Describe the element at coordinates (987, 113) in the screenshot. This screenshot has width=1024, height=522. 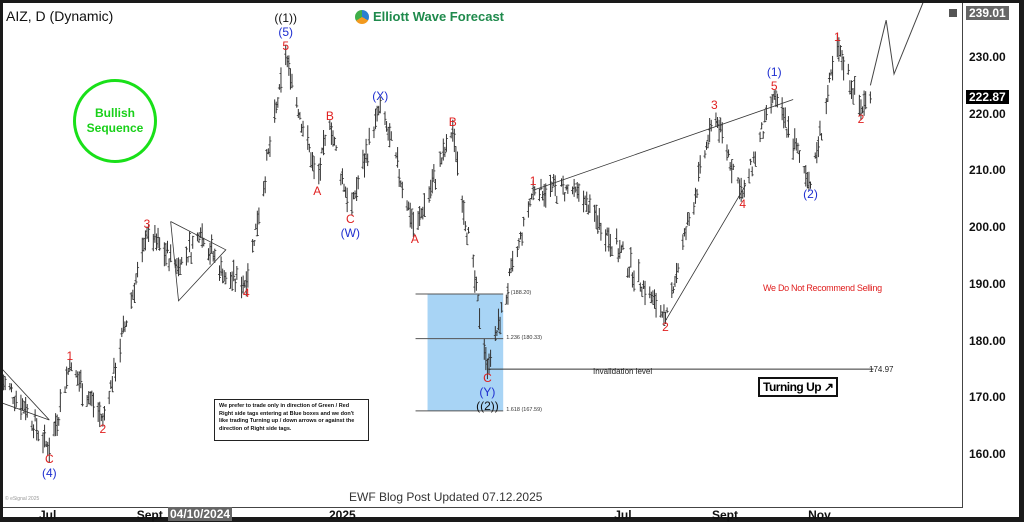
I see `y-tick-label: 220.00` at that location.